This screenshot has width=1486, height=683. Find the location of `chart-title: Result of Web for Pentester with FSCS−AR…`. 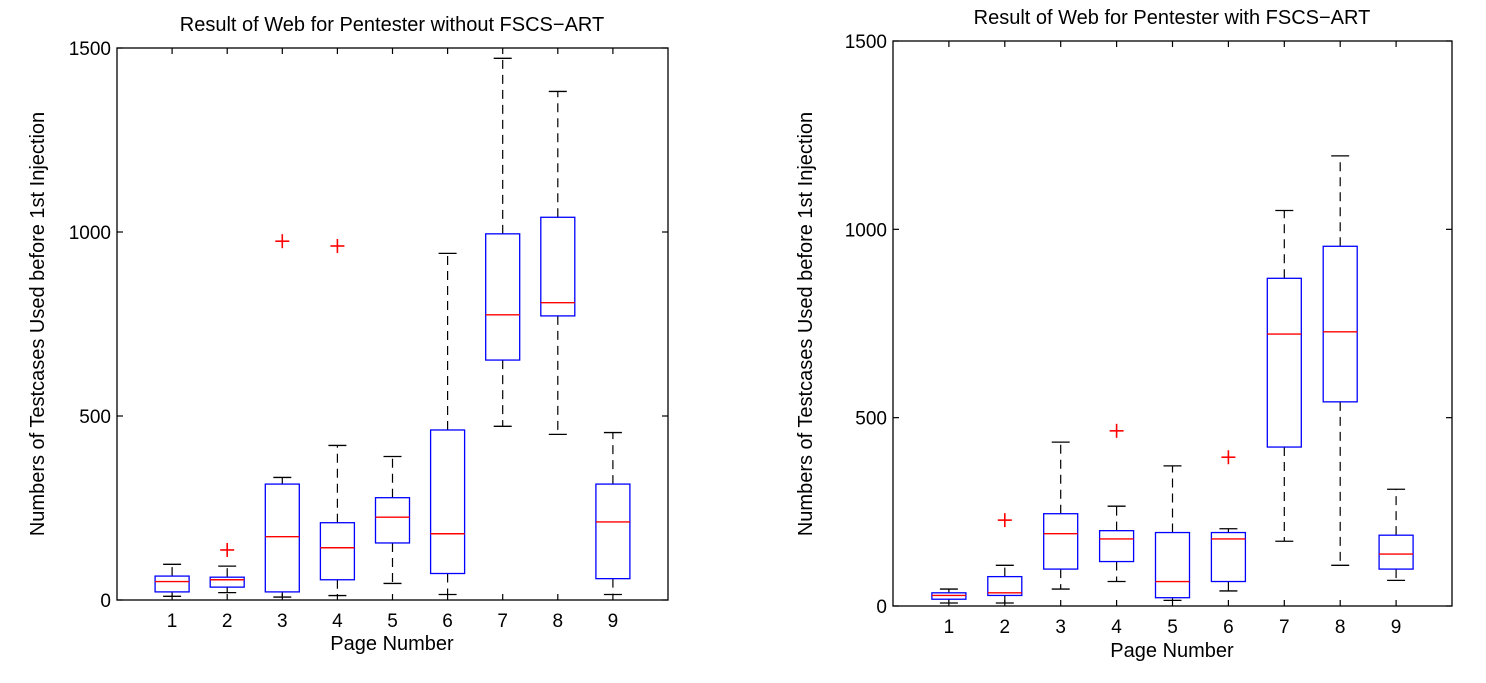

chart-title: Result of Web for Pentester with FSCS−AR… is located at coordinates (1172, 18).